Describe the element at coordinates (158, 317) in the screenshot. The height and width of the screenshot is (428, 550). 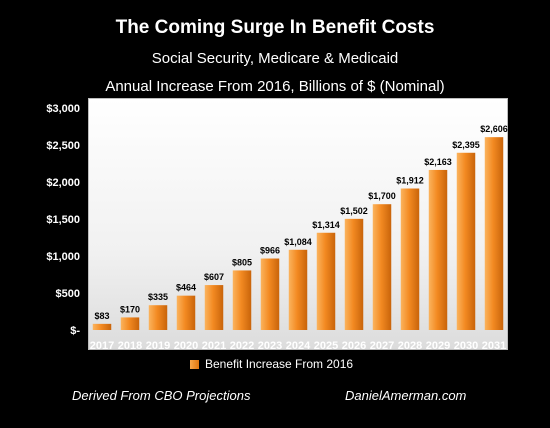
I see `bar-2019` at that location.